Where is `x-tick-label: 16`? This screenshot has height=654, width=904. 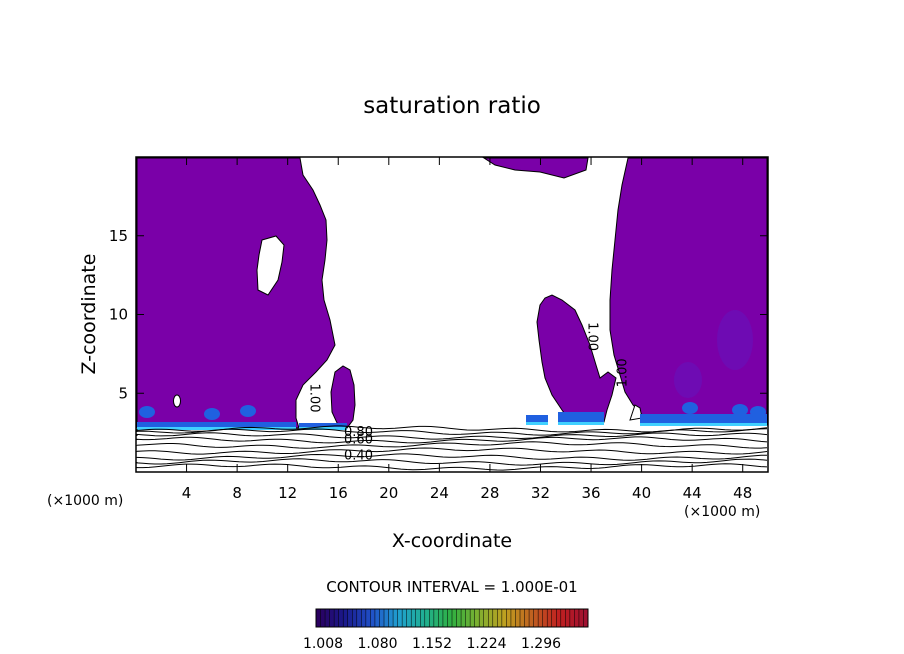
x-tick-label: 16 is located at coordinates (338, 493).